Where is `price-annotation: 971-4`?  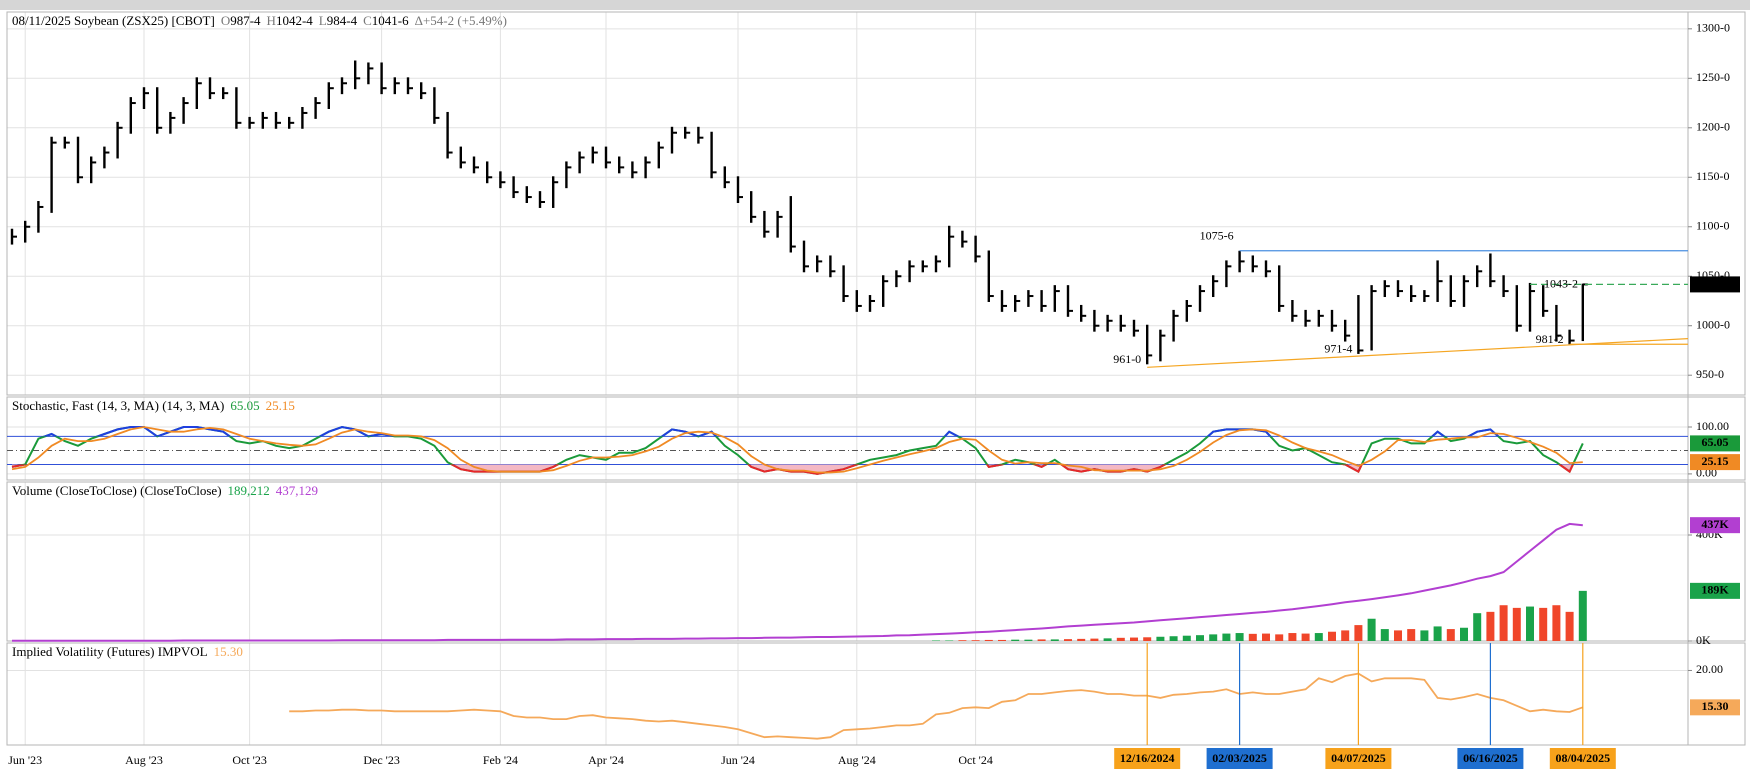
price-annotation: 971-4 is located at coordinates (1338, 349).